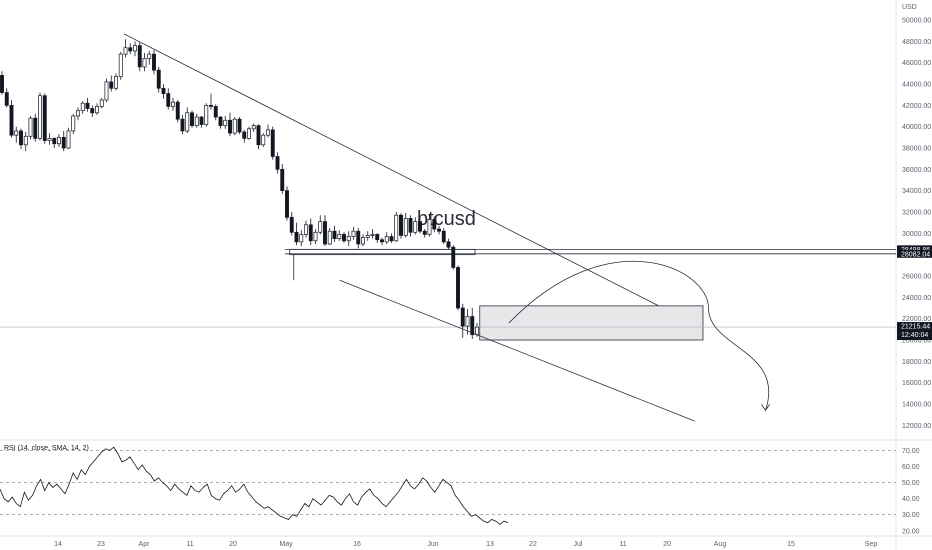  I want to click on price-tick-label: 42000.00, so click(916, 106).